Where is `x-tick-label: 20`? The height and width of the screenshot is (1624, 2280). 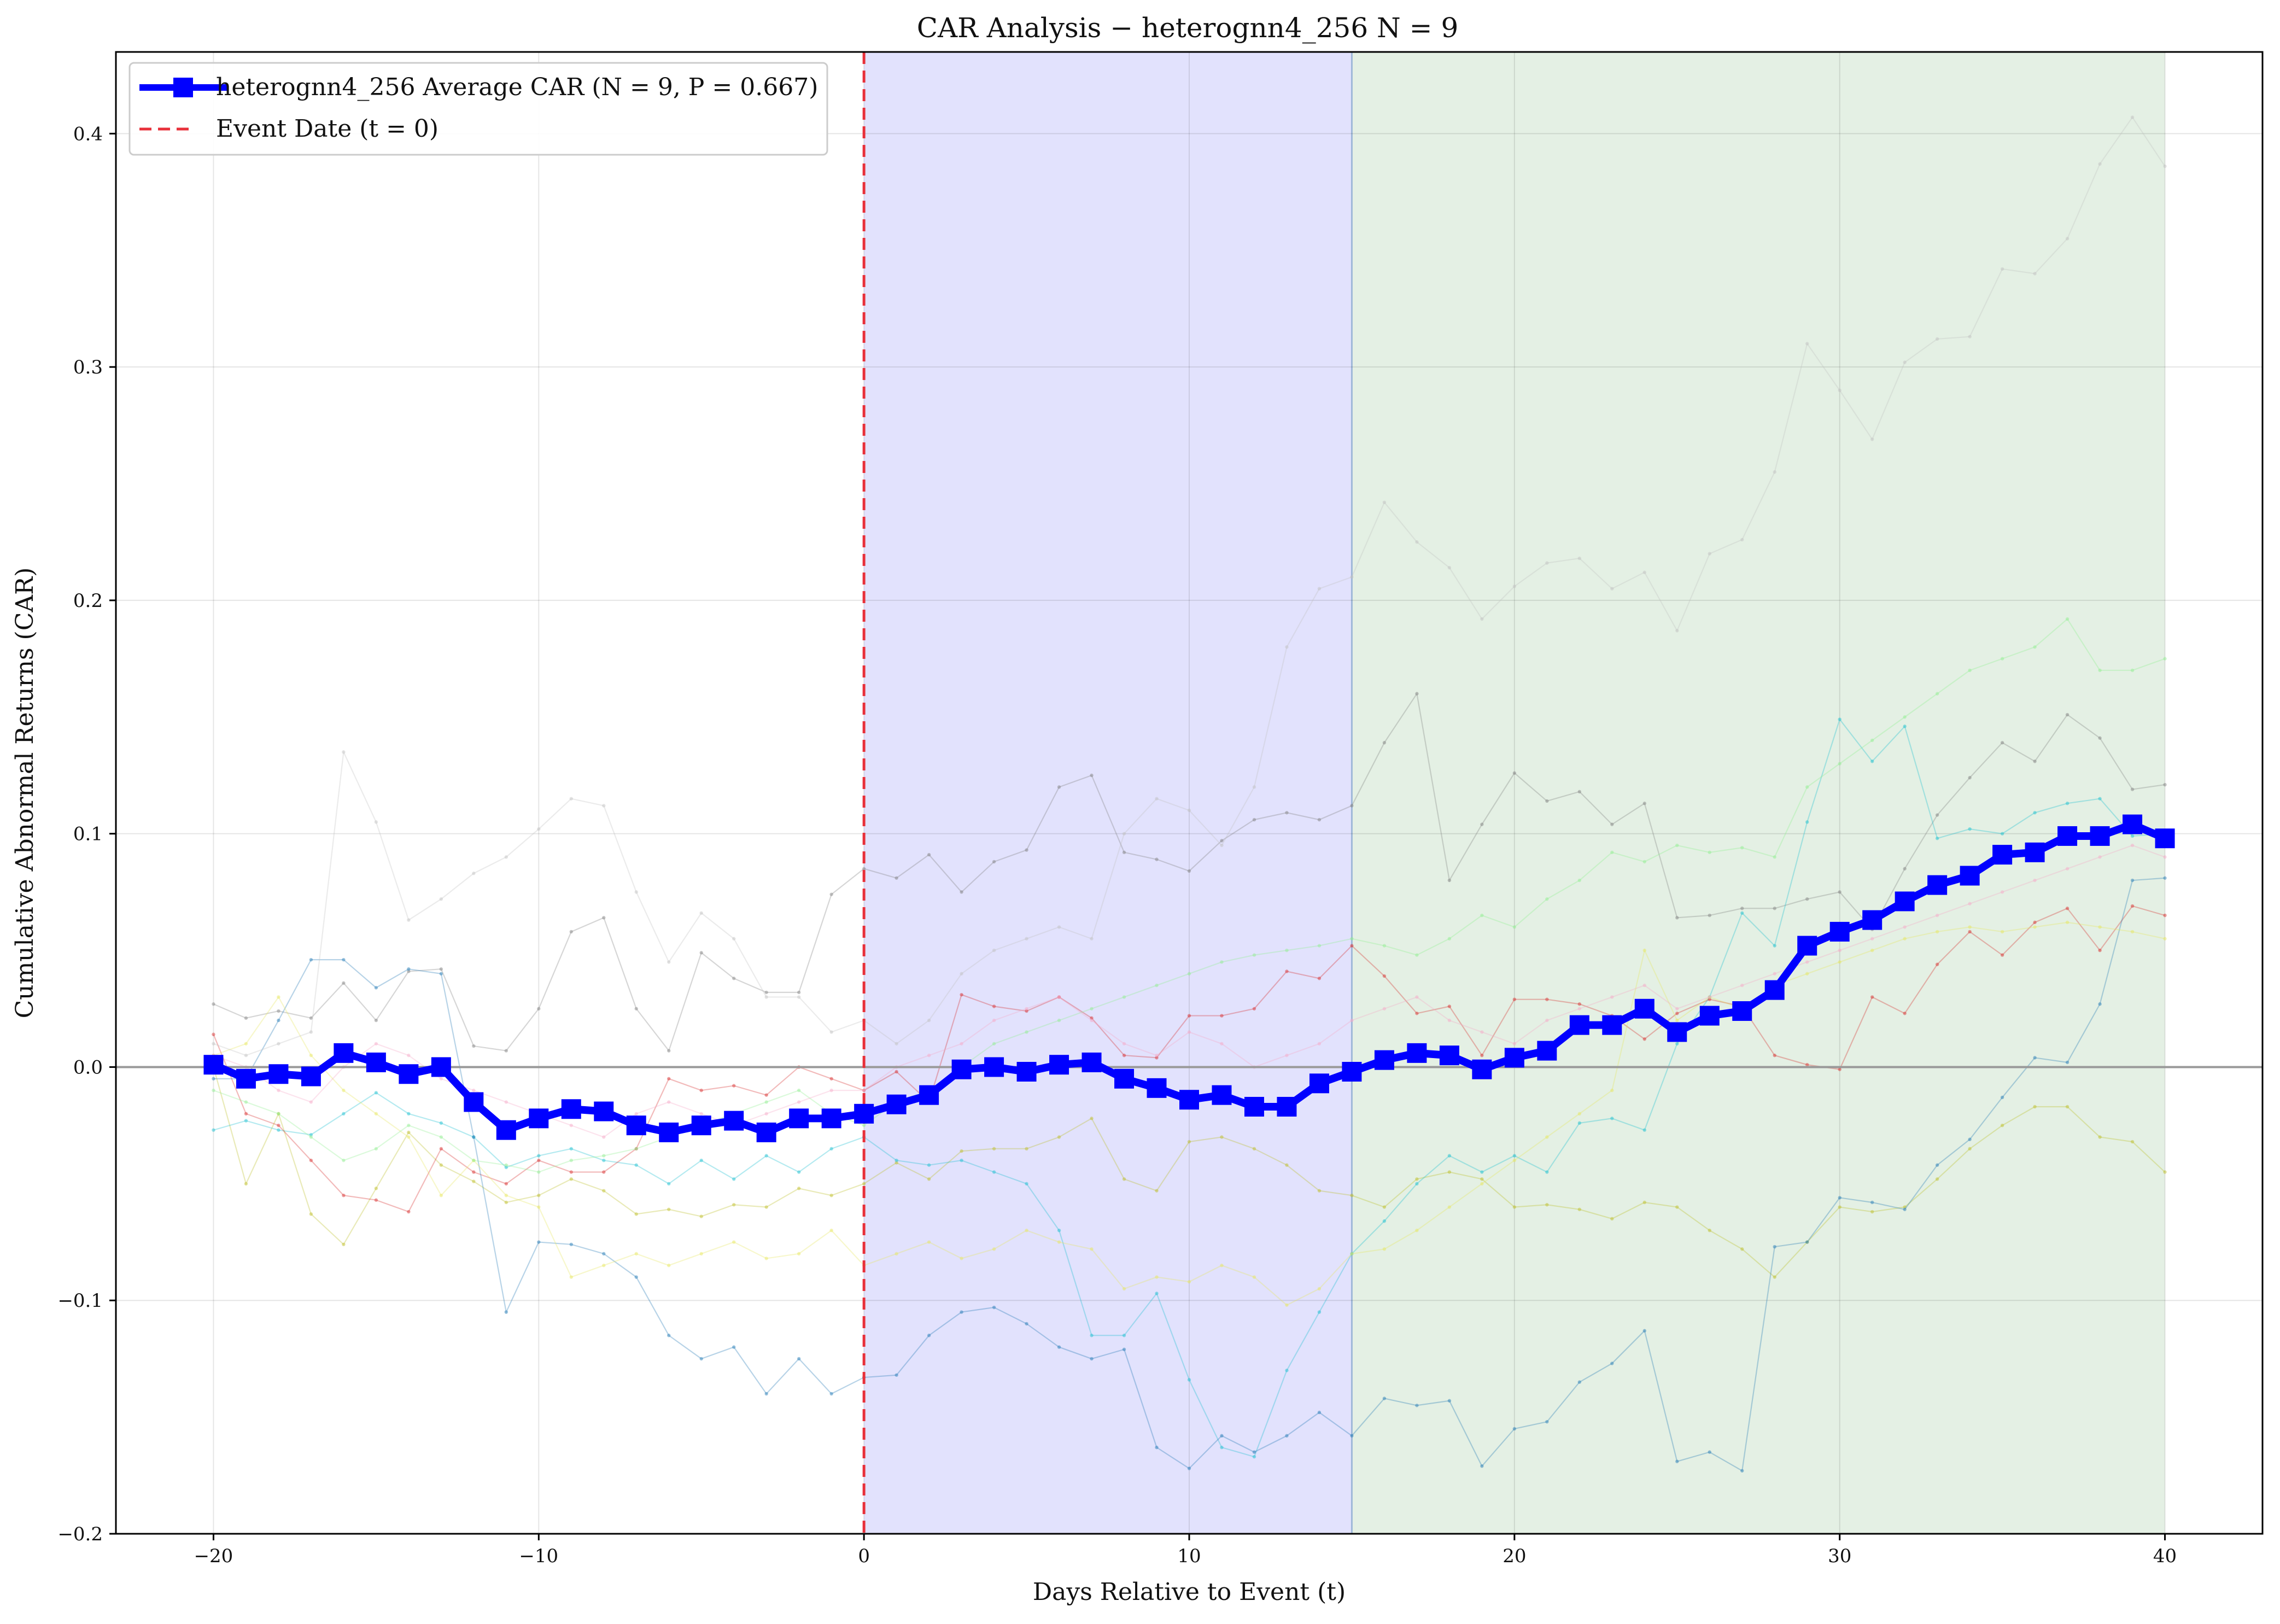
x-tick-label: 20 is located at coordinates (1514, 1556).